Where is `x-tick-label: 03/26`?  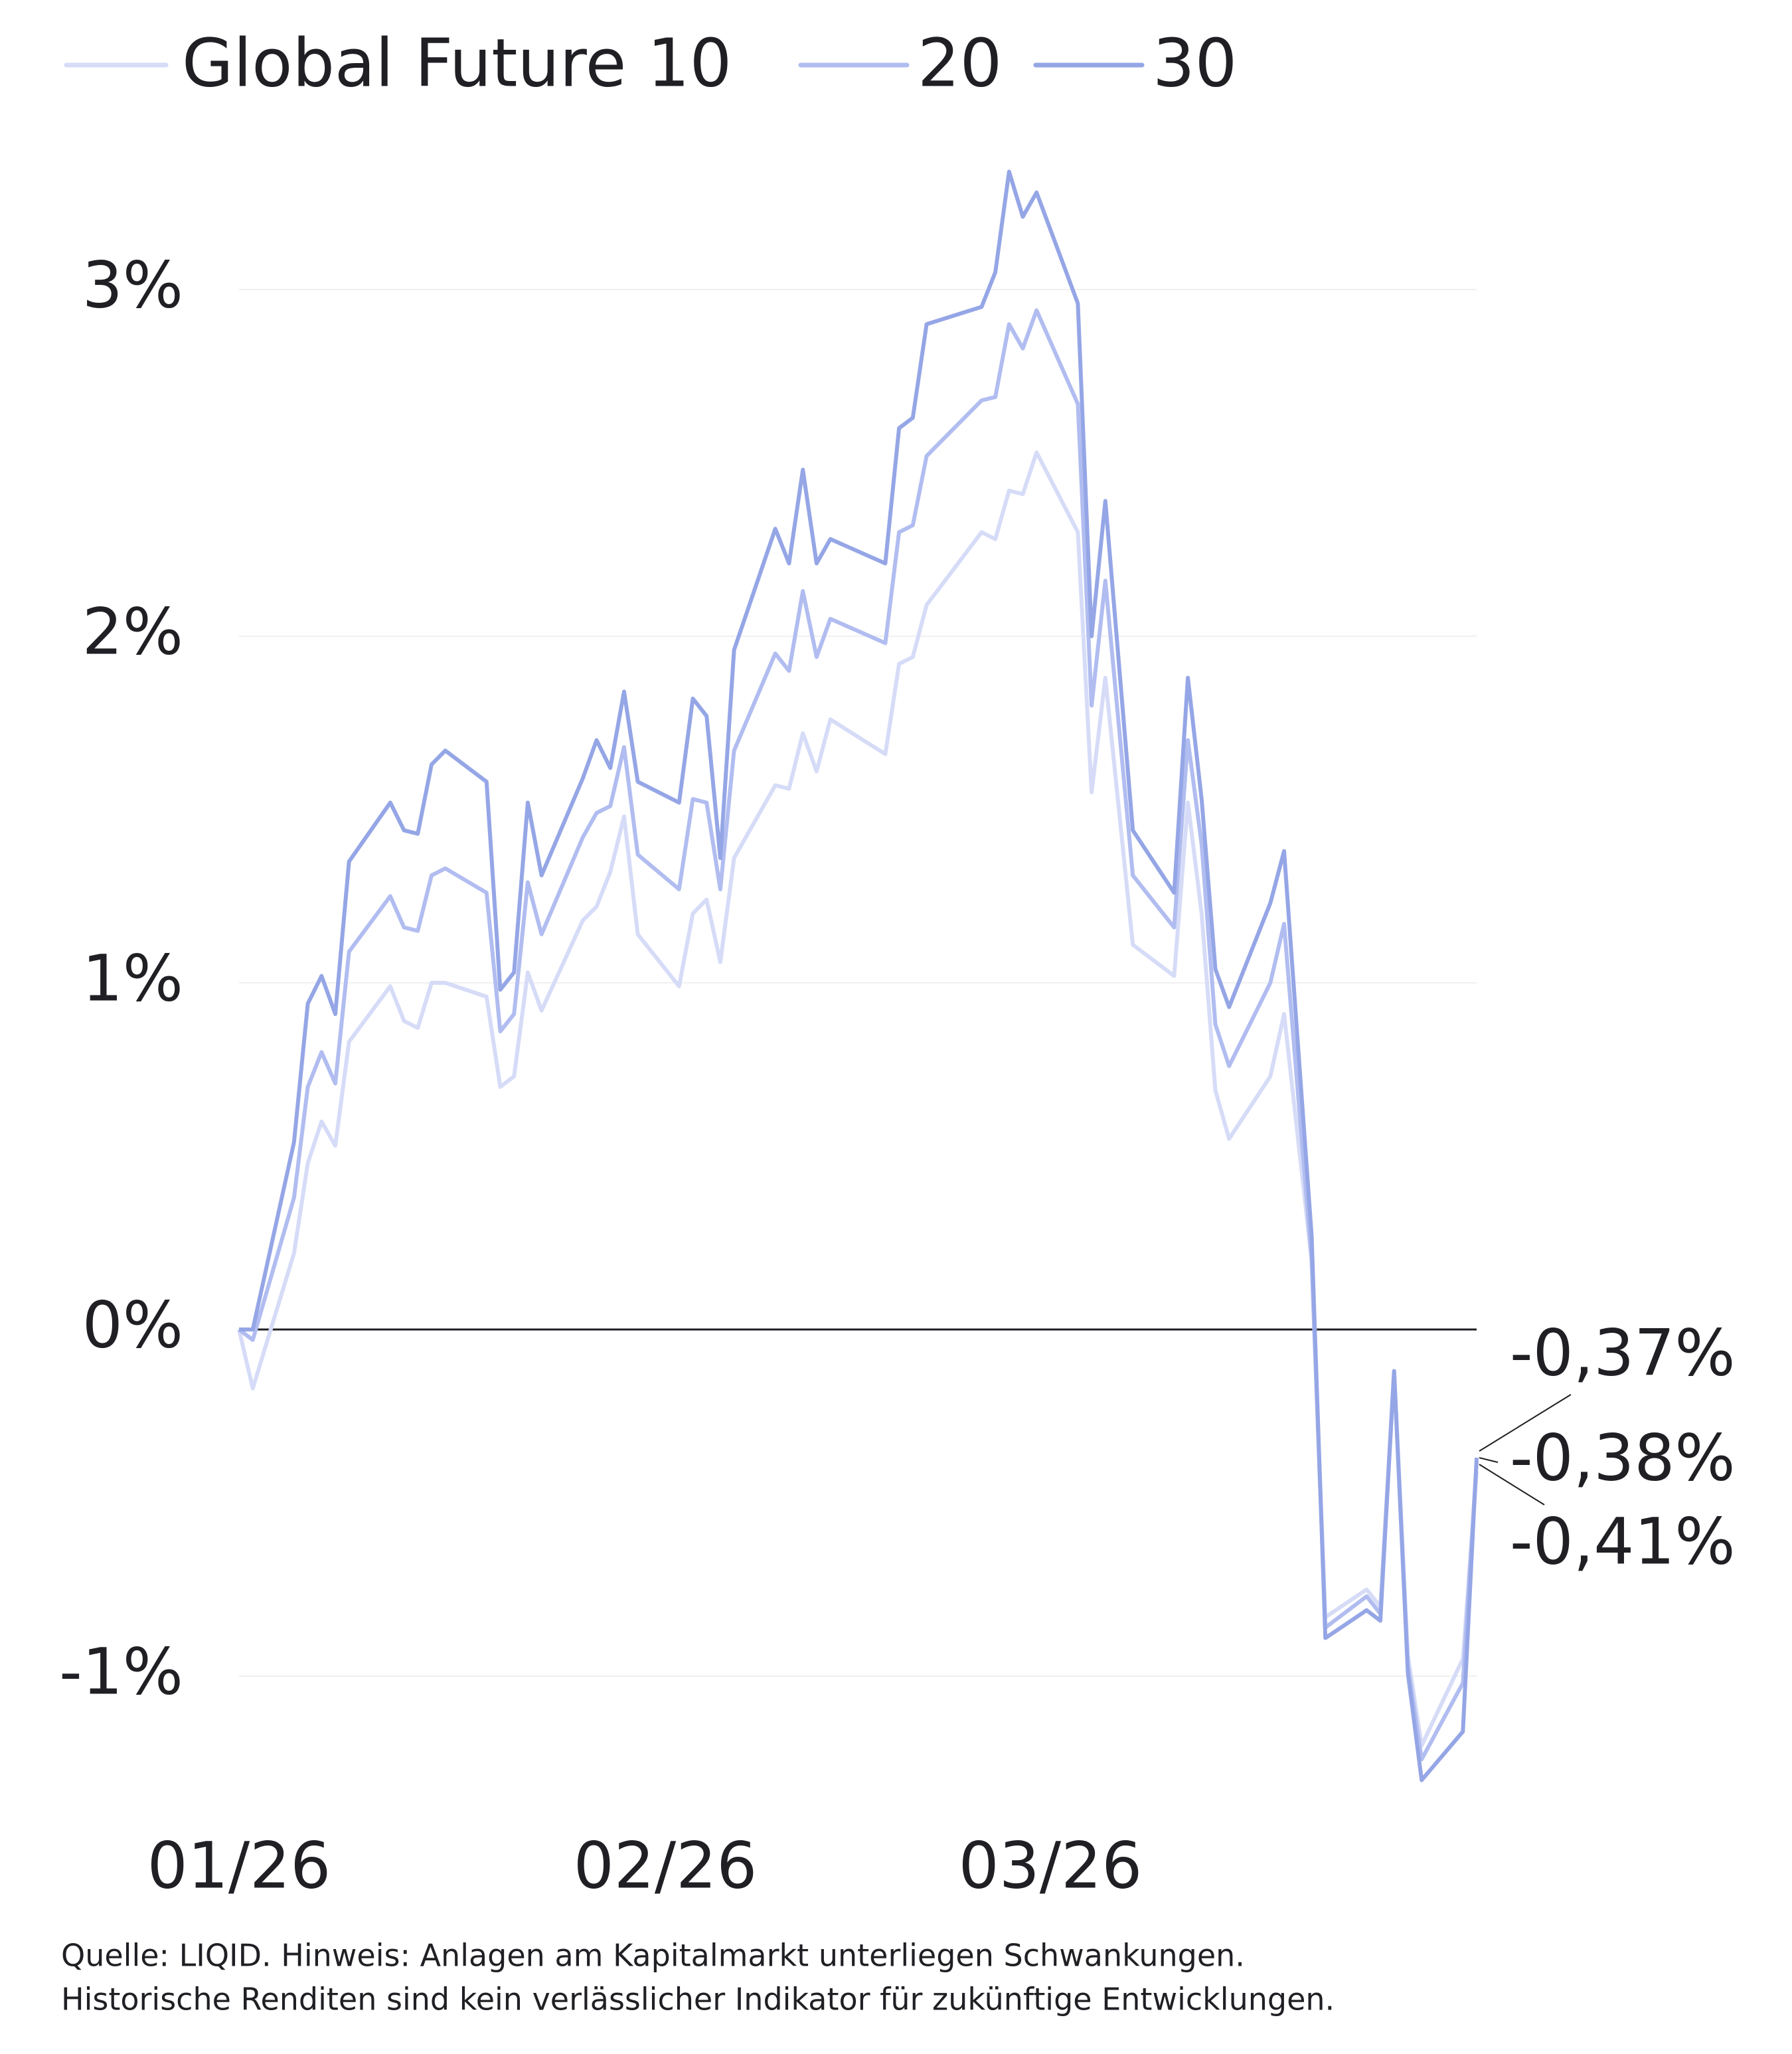 x-tick-label: 03/26 is located at coordinates (1051, 1865).